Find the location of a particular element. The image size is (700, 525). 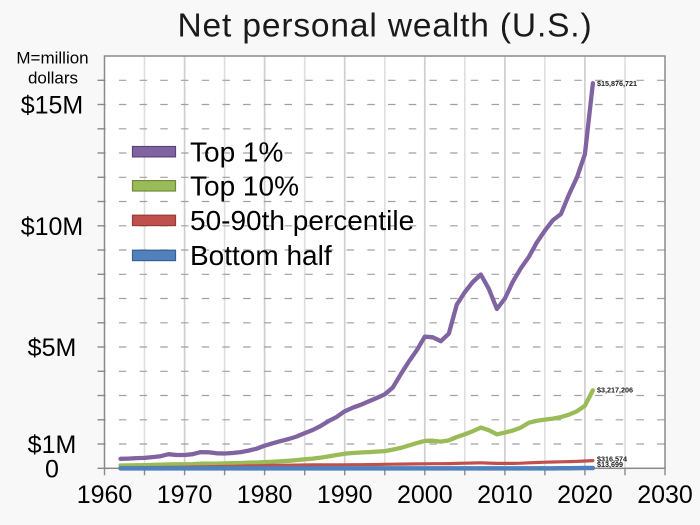

svg-text: Top 10% is located at coordinates (244, 186).